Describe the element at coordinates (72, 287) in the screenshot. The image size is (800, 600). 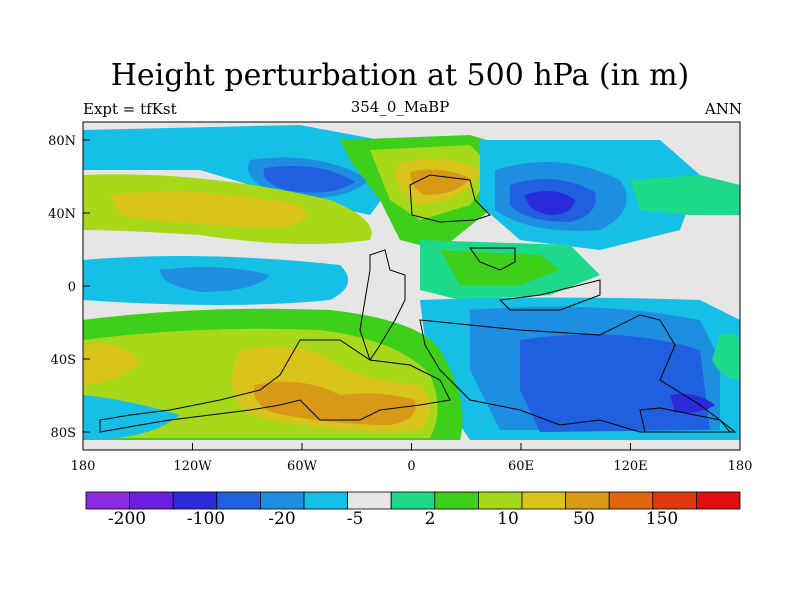
I see `y-tick-label: 0` at that location.